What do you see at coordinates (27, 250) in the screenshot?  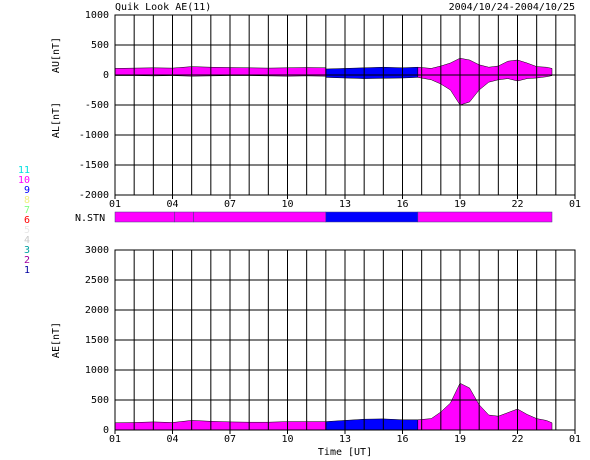 I see `legend-entry: 3` at bounding box center [27, 250].